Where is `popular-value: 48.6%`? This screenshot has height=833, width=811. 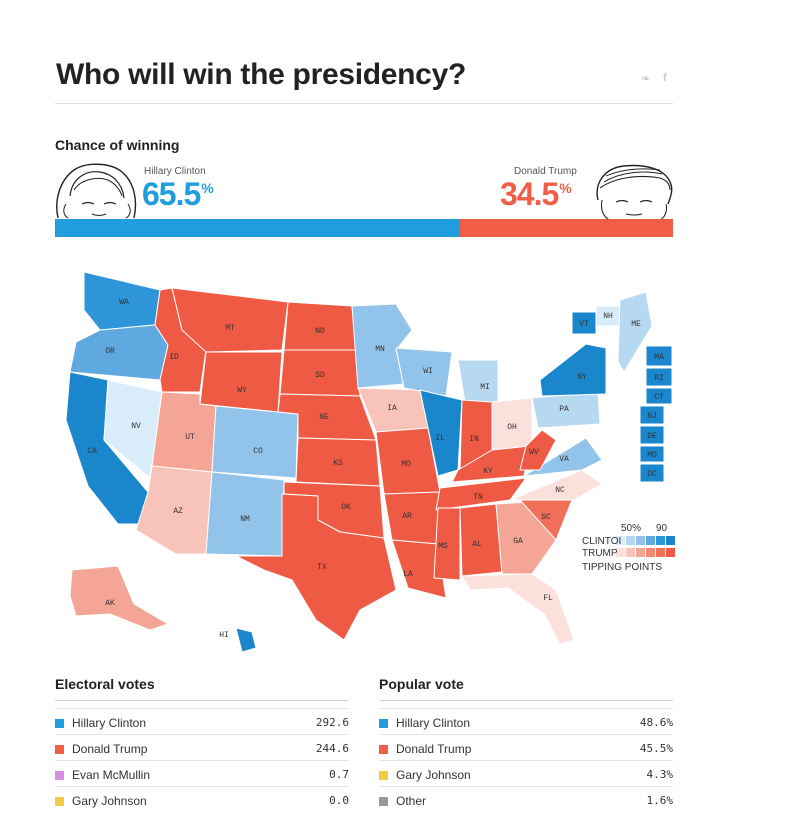 popular-value: 48.6% is located at coordinates (656, 722).